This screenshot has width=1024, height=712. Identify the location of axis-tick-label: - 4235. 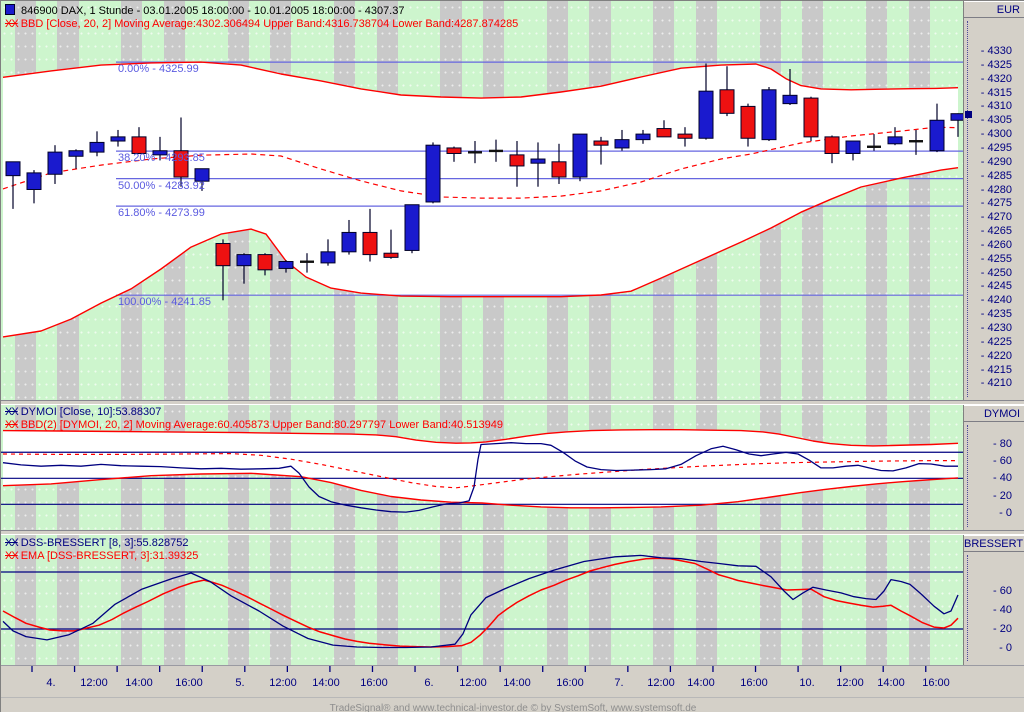
(996, 314).